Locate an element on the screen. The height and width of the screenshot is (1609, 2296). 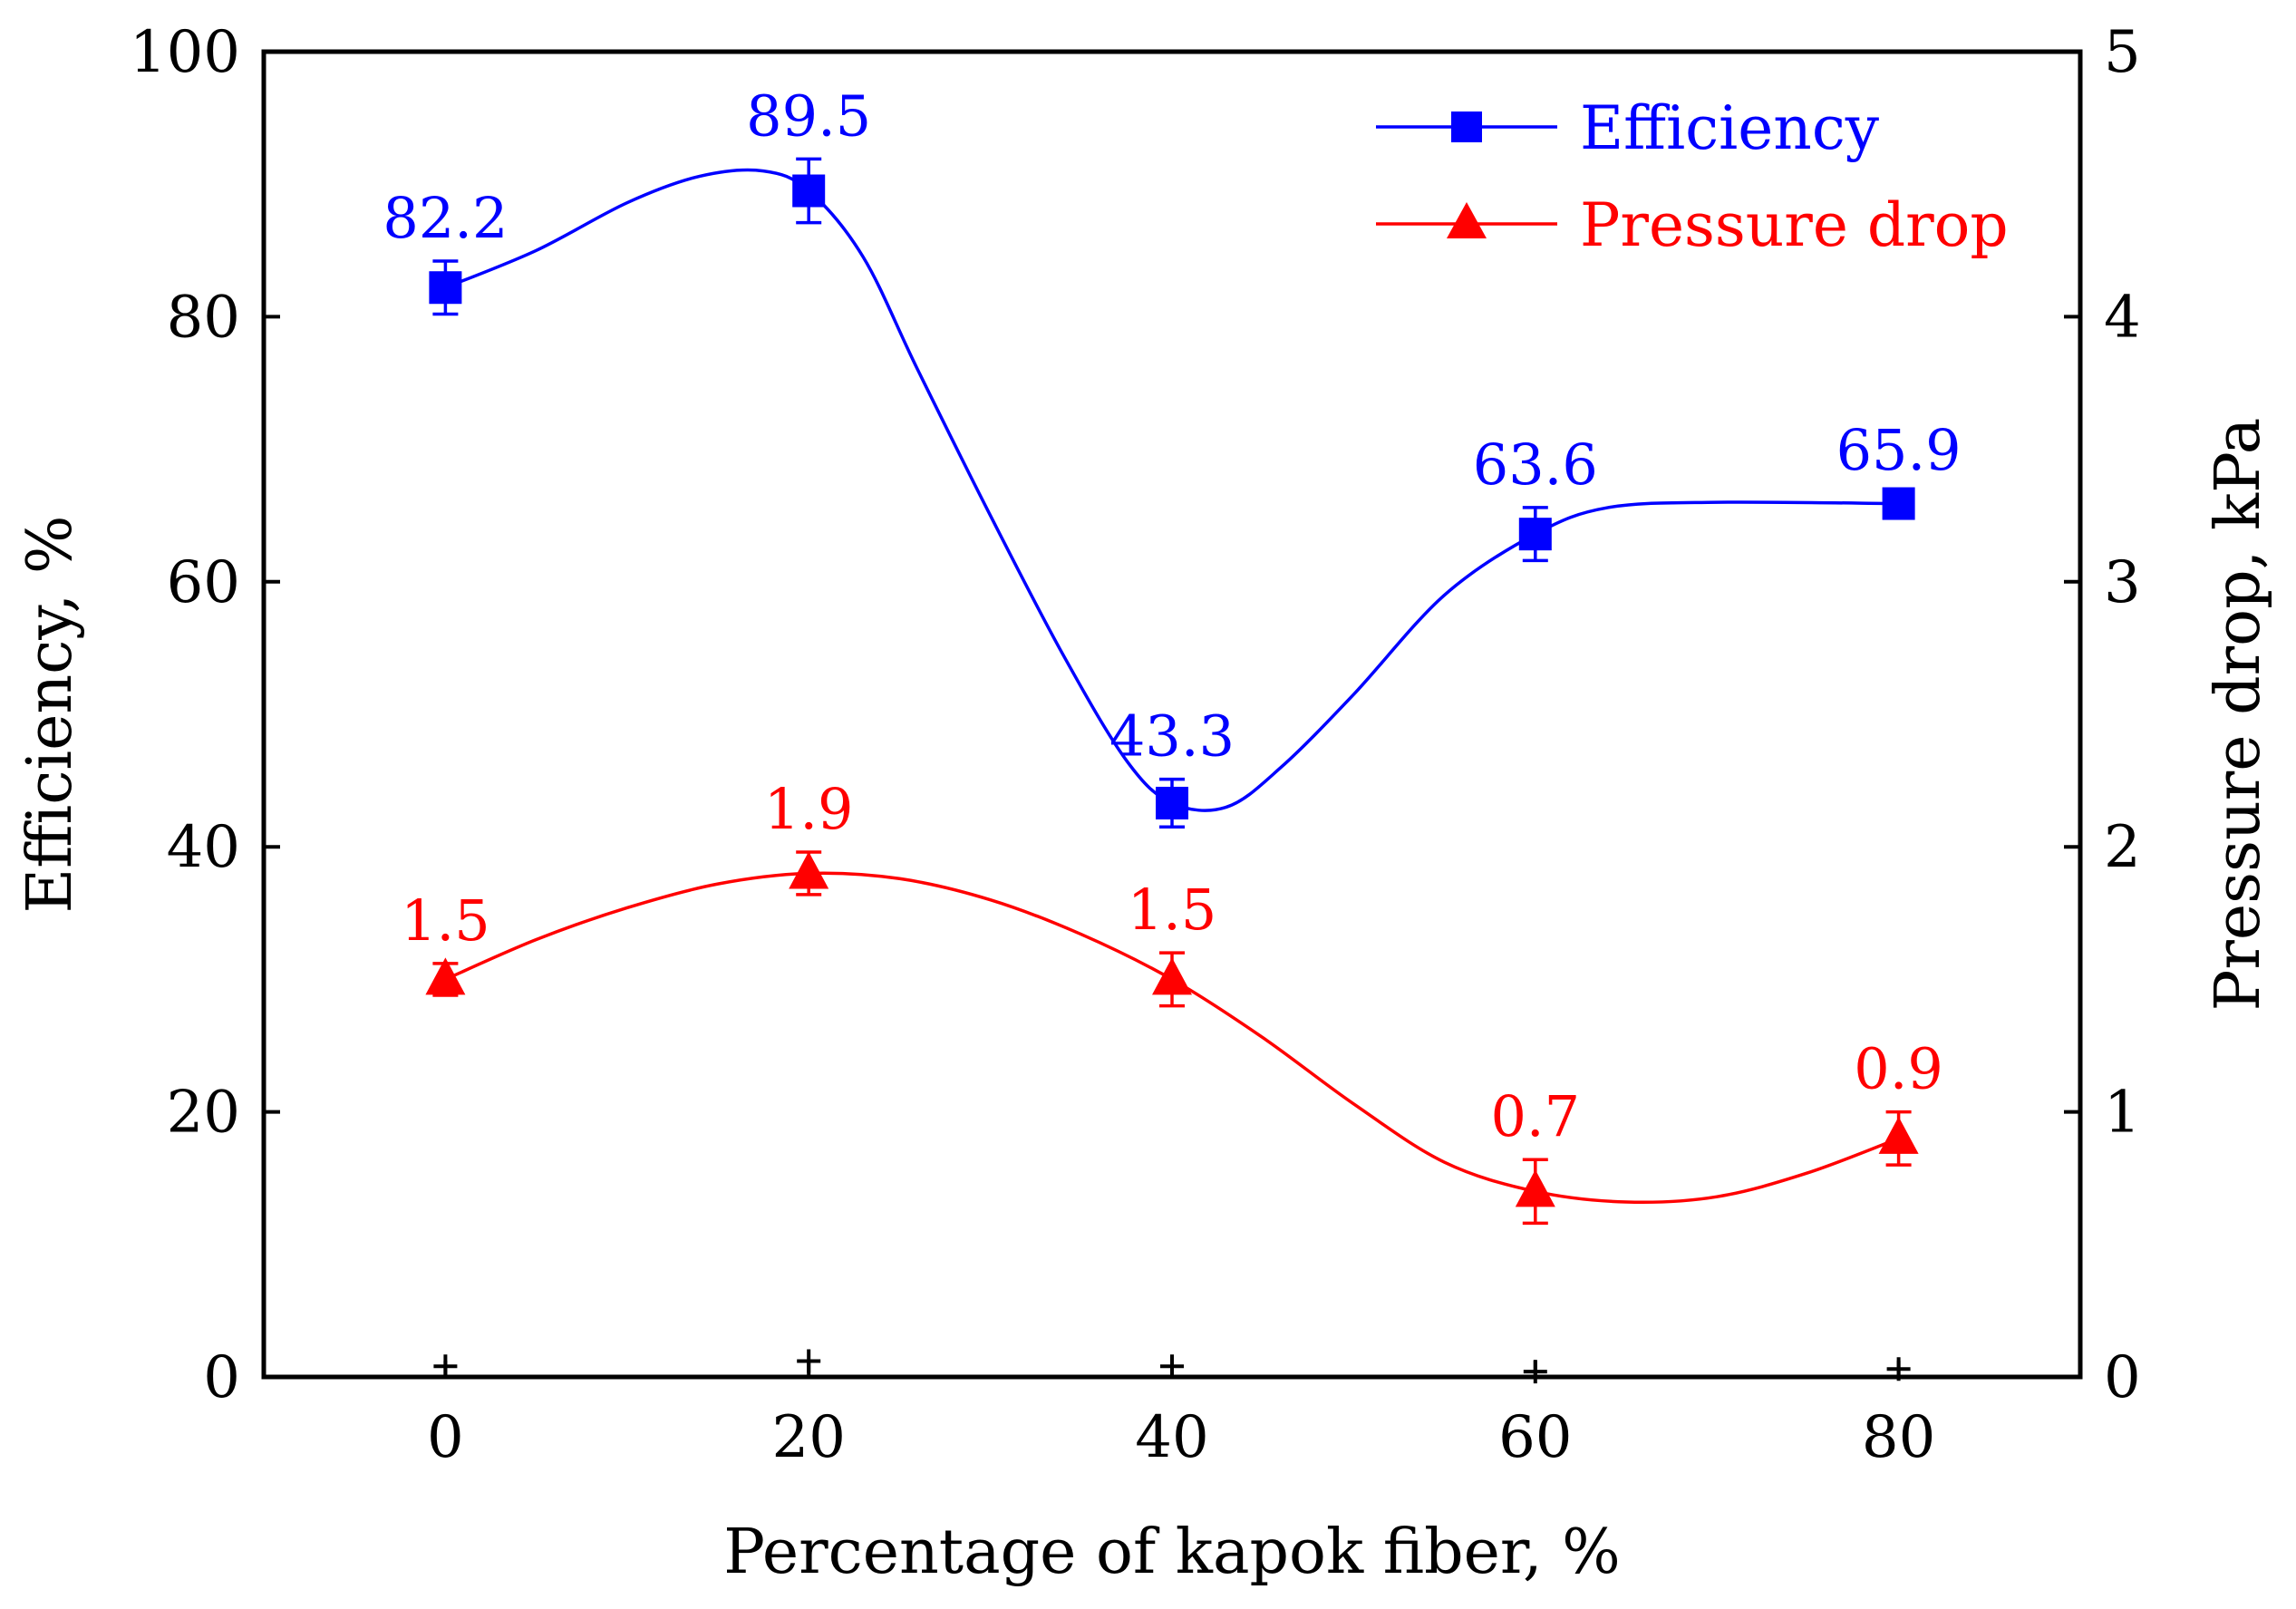
y-left-tick-label: 60 is located at coordinates (203, 582).